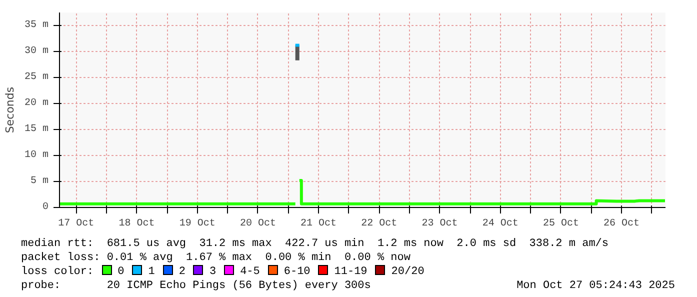  I want to click on legend-label: 3, so click(212, 272).